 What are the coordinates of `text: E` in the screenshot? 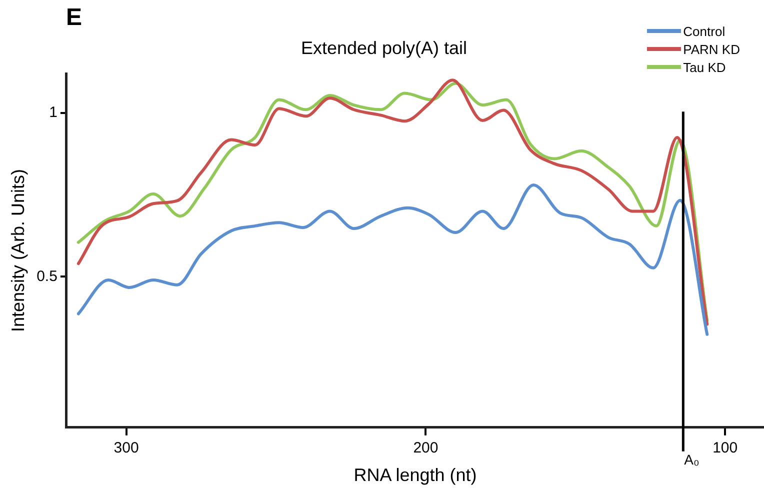 It's located at (74, 18).